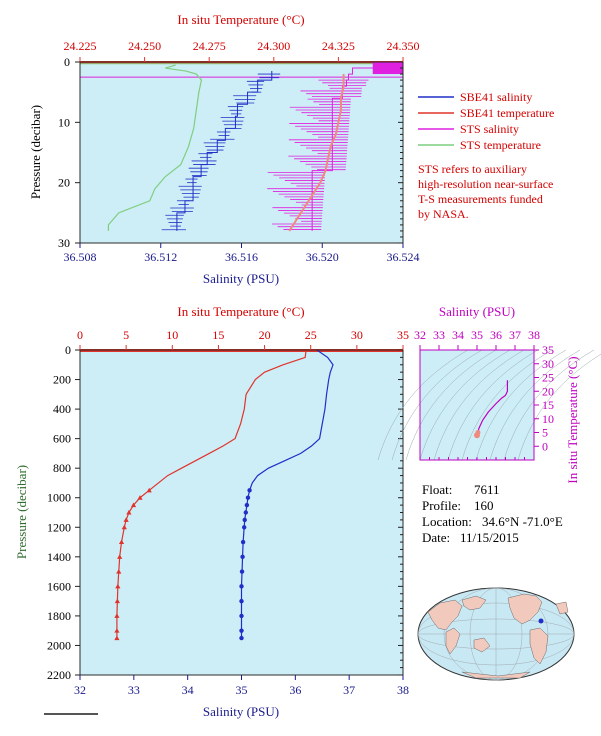 The height and width of the screenshot is (736, 601). I want to click on float-location-marker, so click(541, 621).